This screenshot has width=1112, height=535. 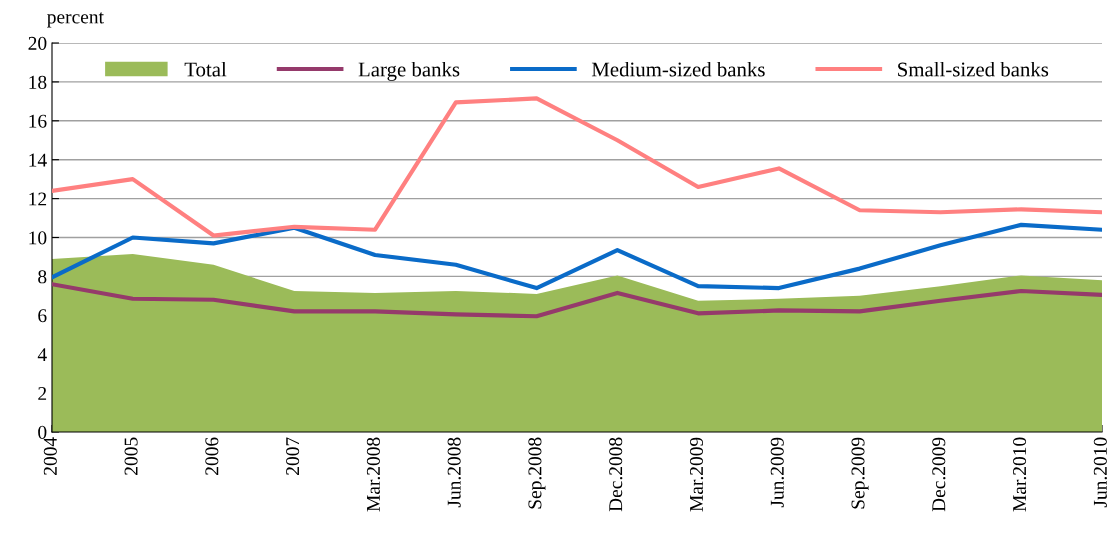 I want to click on x-tick-label: Dec.2008, so click(x=616, y=474).